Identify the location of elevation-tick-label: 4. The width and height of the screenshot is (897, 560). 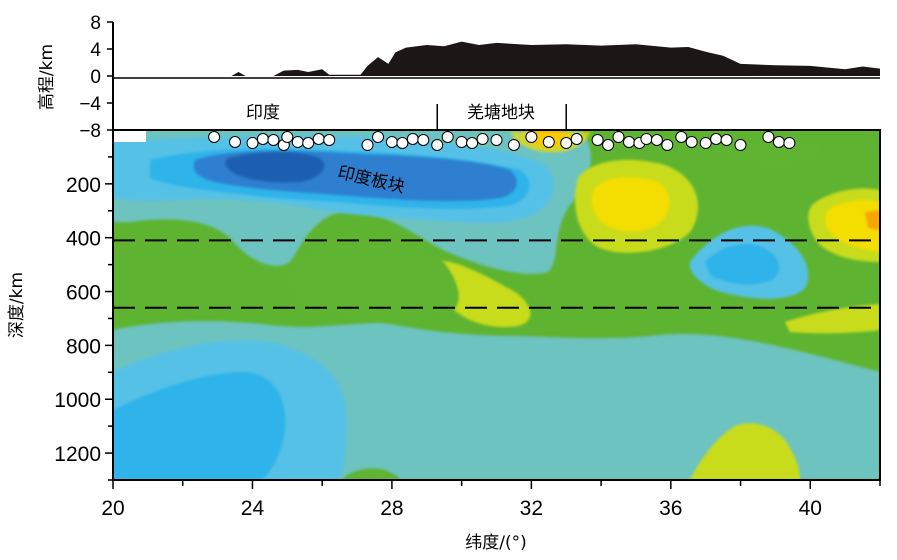
(95, 50).